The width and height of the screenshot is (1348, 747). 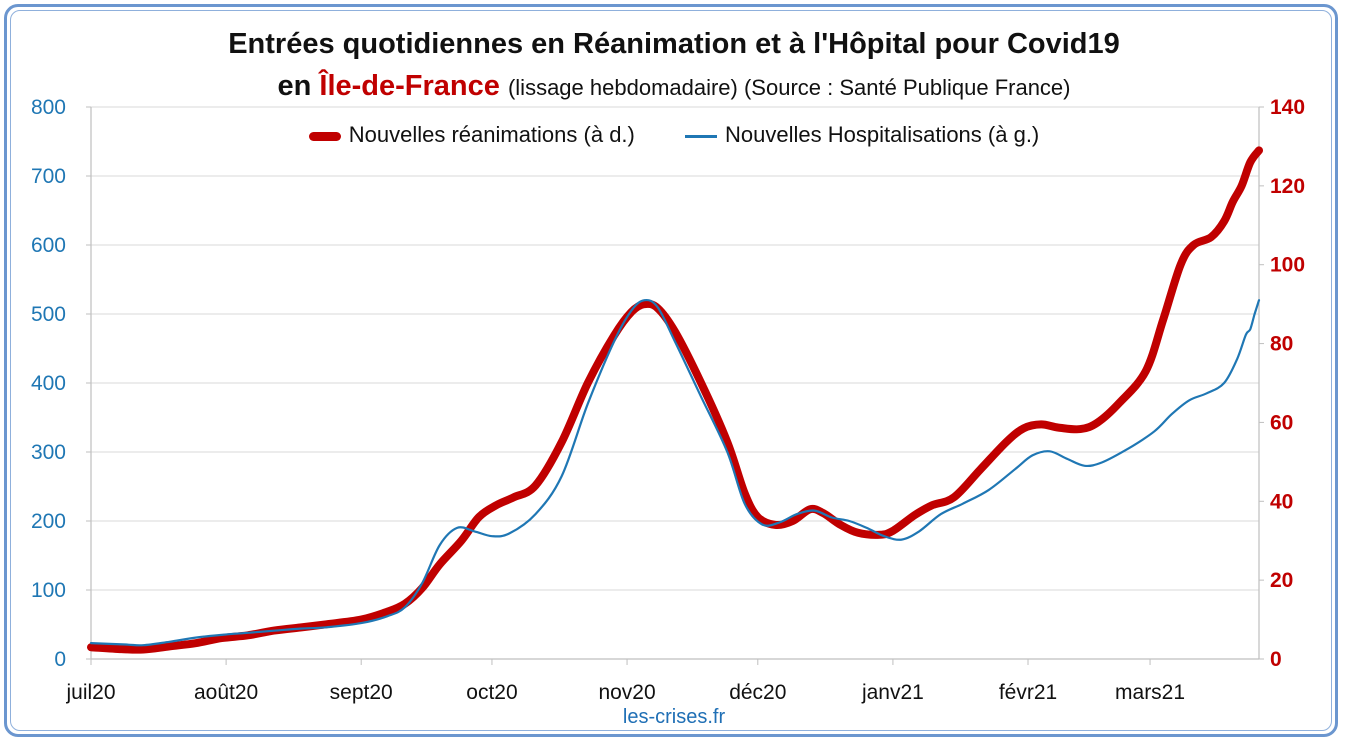 I want to click on x-tick-label-0: juil20, so click(x=90, y=692).